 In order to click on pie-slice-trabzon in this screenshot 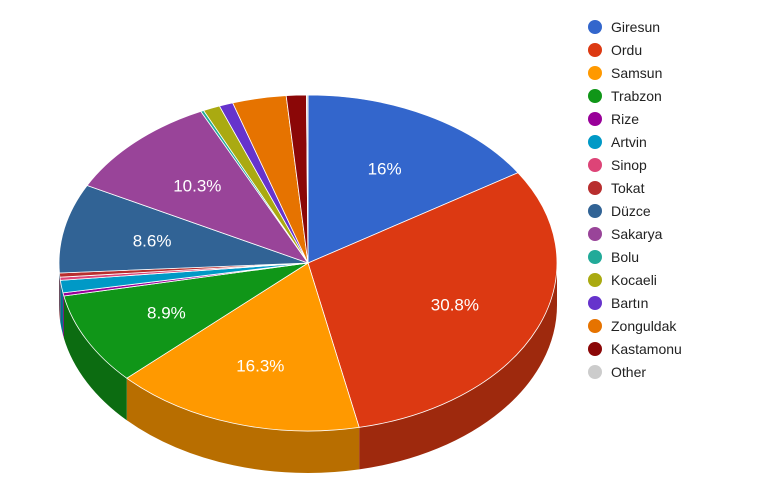, I will do `click(186, 320)`.